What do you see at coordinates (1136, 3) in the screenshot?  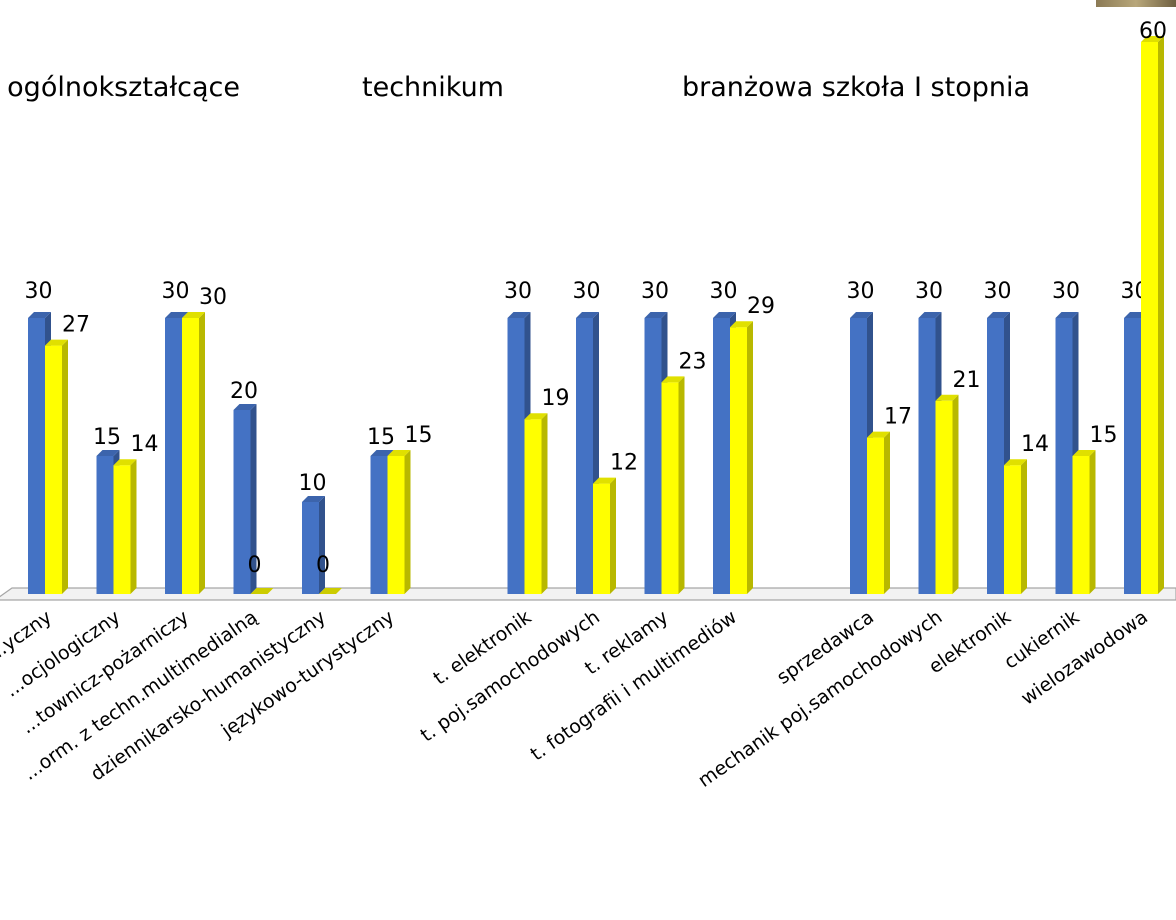 I see `corner-photo-fragment` at bounding box center [1136, 3].